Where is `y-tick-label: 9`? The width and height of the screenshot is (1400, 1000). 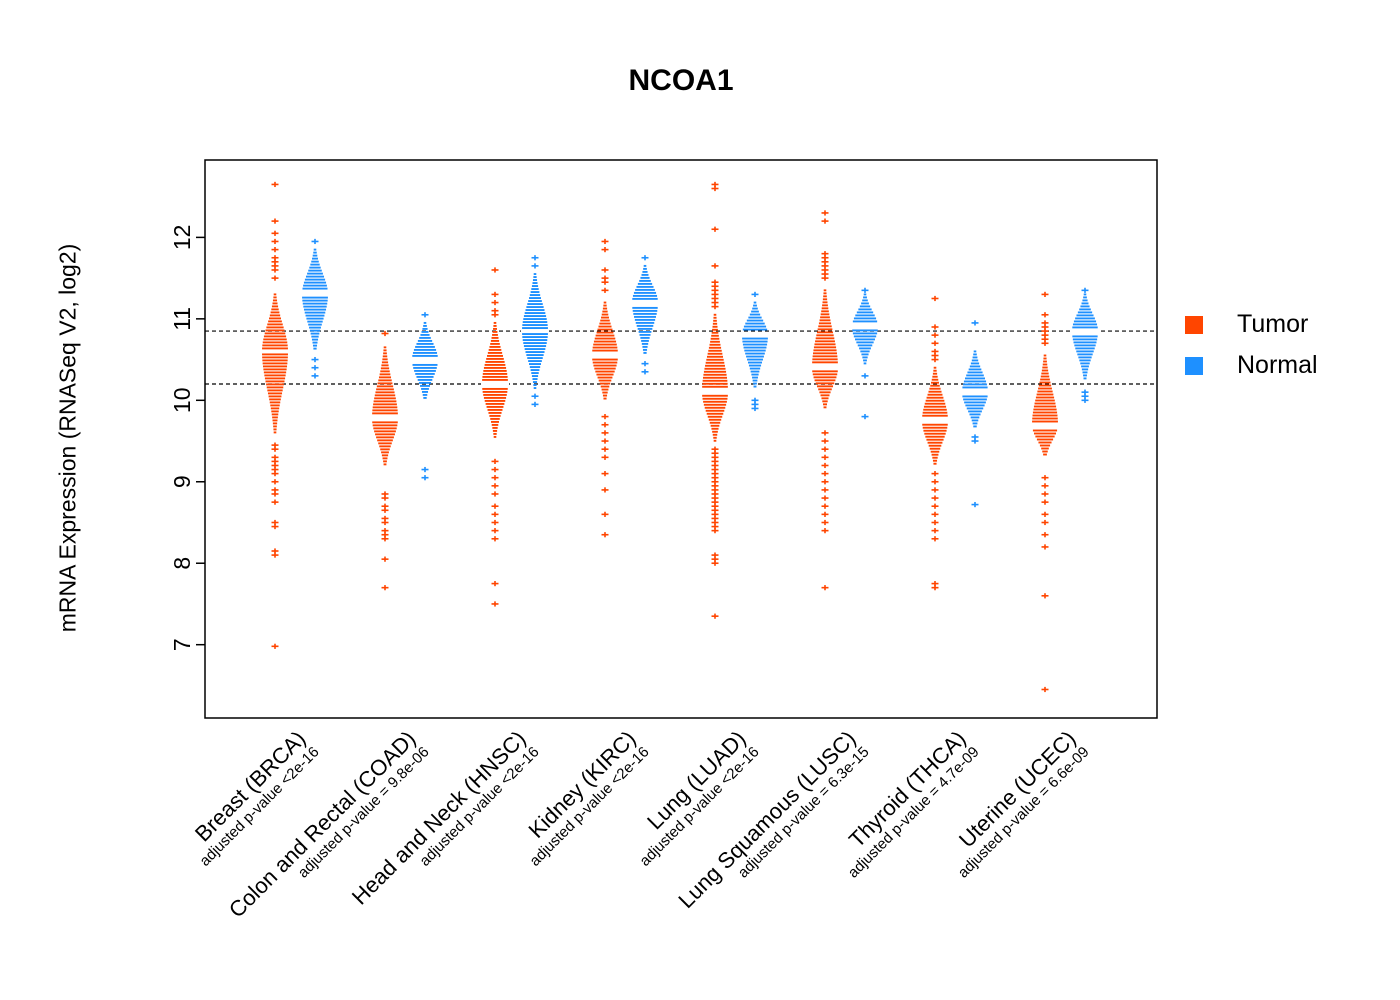 y-tick-label: 9 is located at coordinates (182, 481).